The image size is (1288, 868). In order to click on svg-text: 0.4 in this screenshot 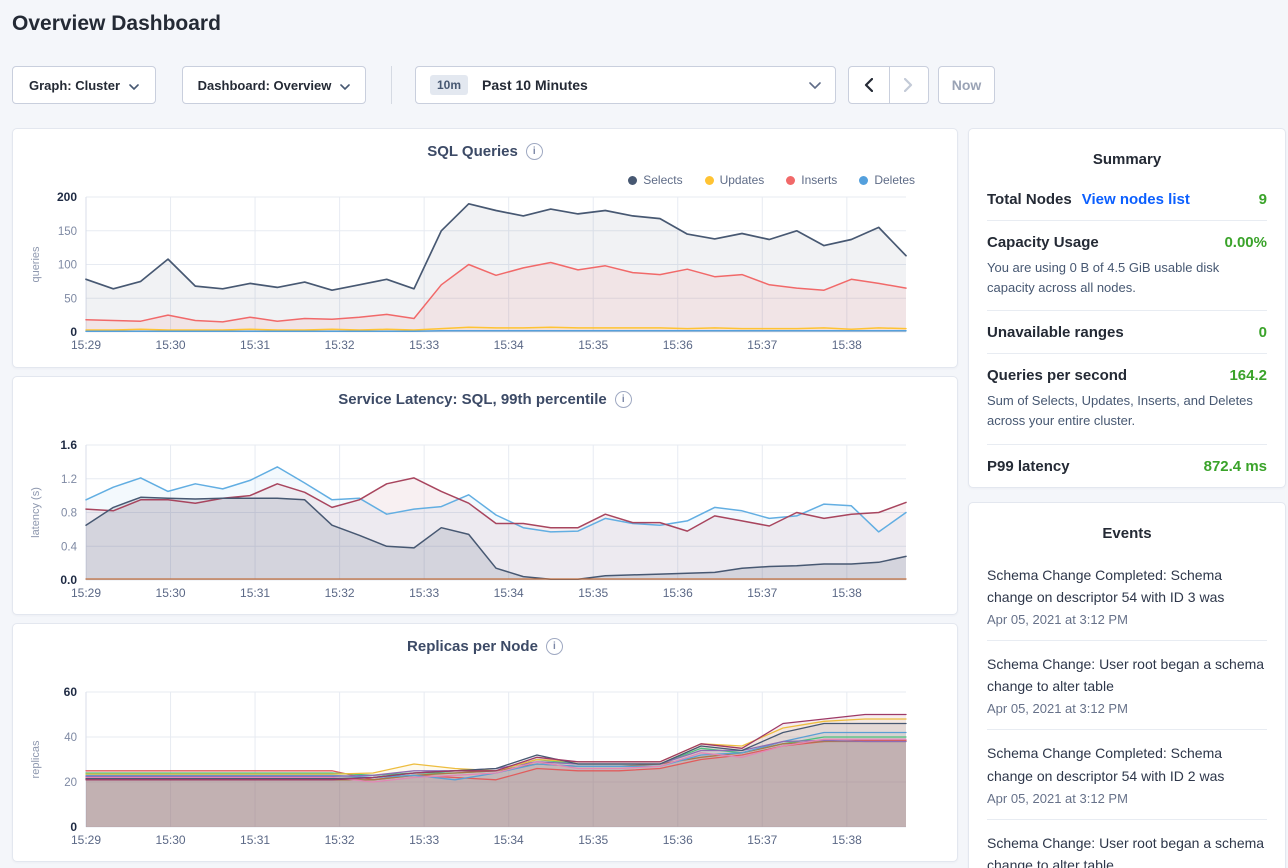, I will do `click(69, 547)`.